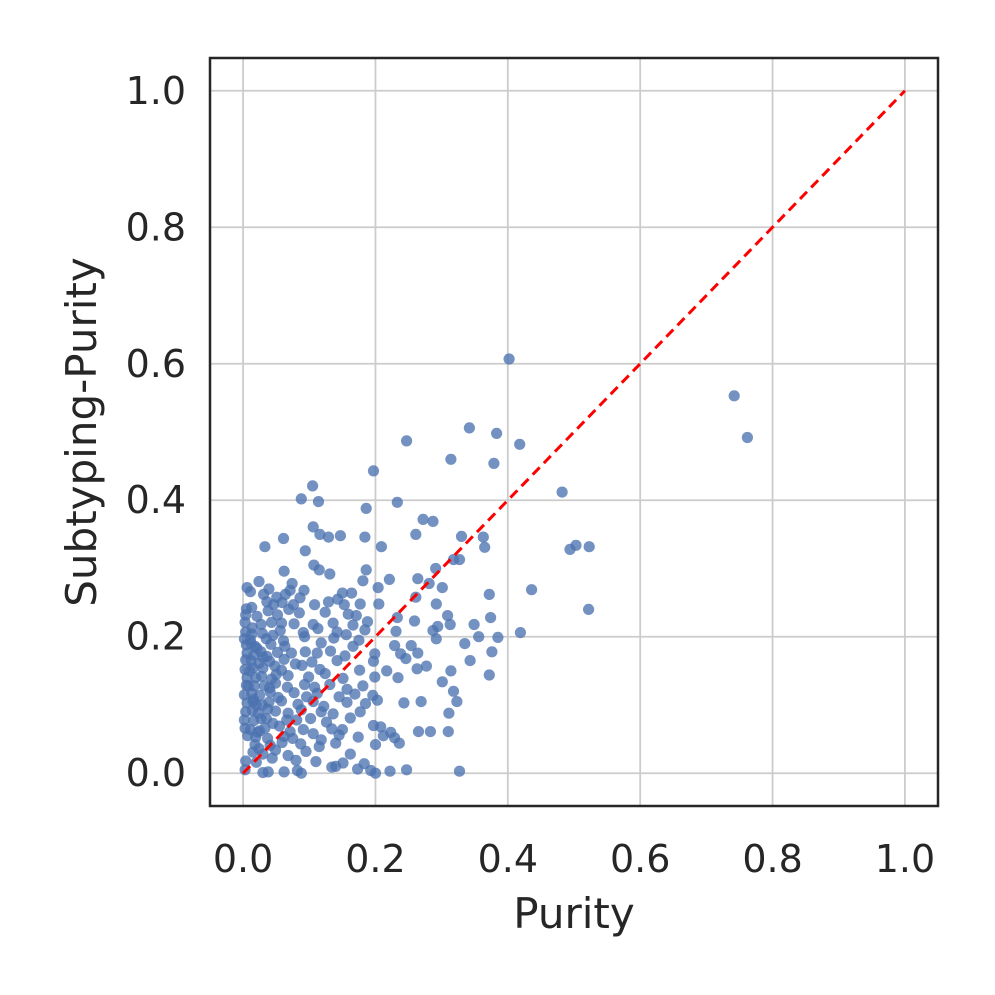 The height and width of the screenshot is (995, 995). What do you see at coordinates (156, 500) in the screenshot?
I see `y-tick-label: 0.4` at bounding box center [156, 500].